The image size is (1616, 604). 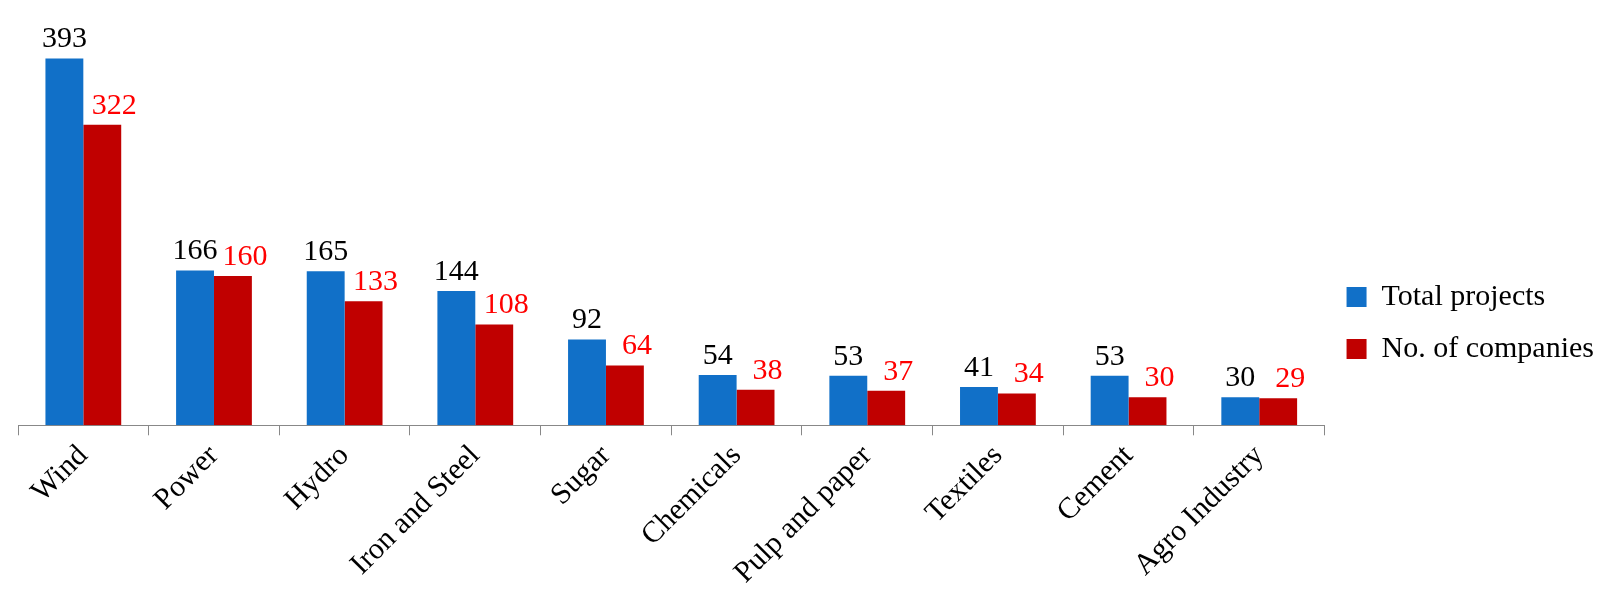 What do you see at coordinates (767, 368) in the screenshot?
I see `data-label: 38` at bounding box center [767, 368].